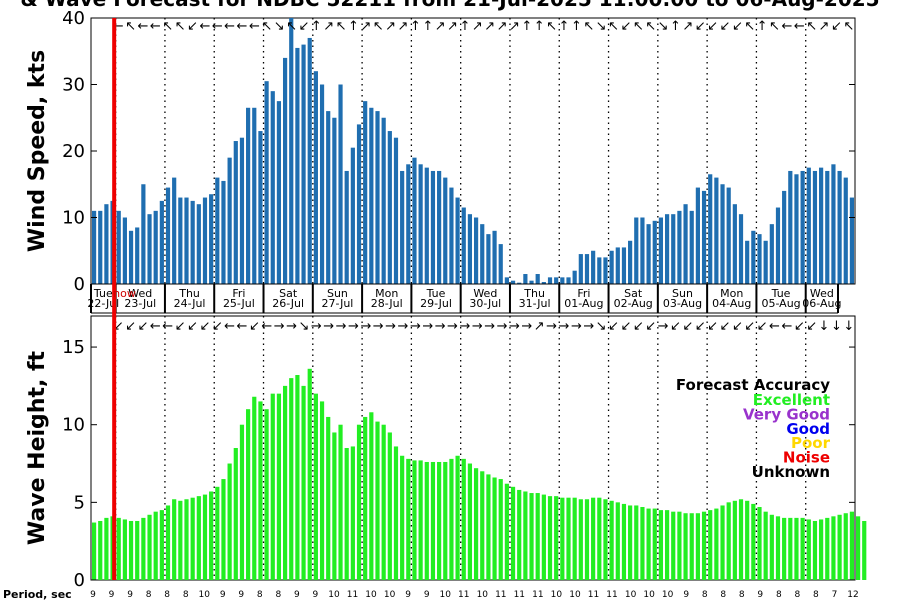 This screenshot has width=900, height=600. What do you see at coordinates (37, 594) in the screenshot?
I see `period-axis-label: Period, sec` at bounding box center [37, 594].